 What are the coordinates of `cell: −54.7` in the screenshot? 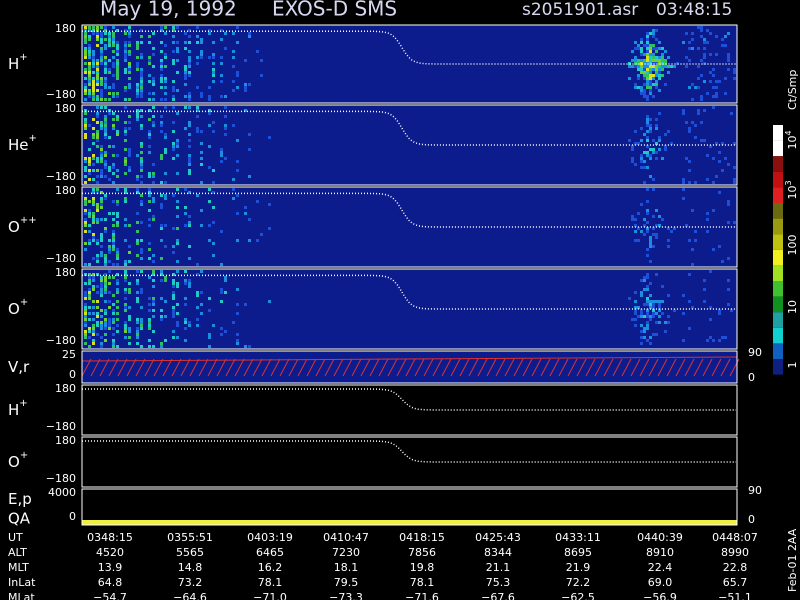 It's located at (110, 595).